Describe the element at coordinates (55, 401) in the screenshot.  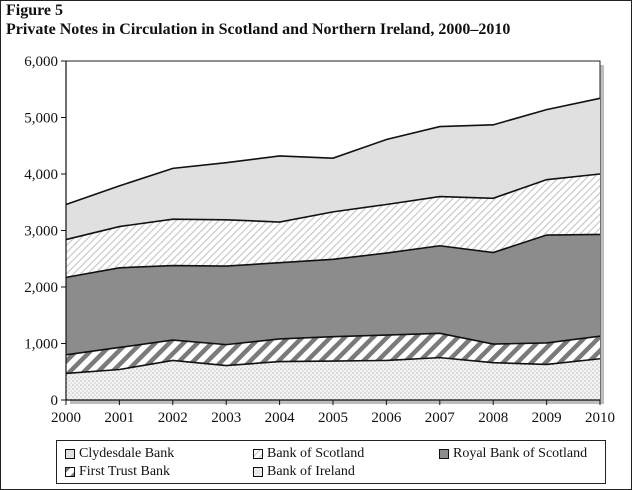
I see `y-tick-label: 0` at that location.